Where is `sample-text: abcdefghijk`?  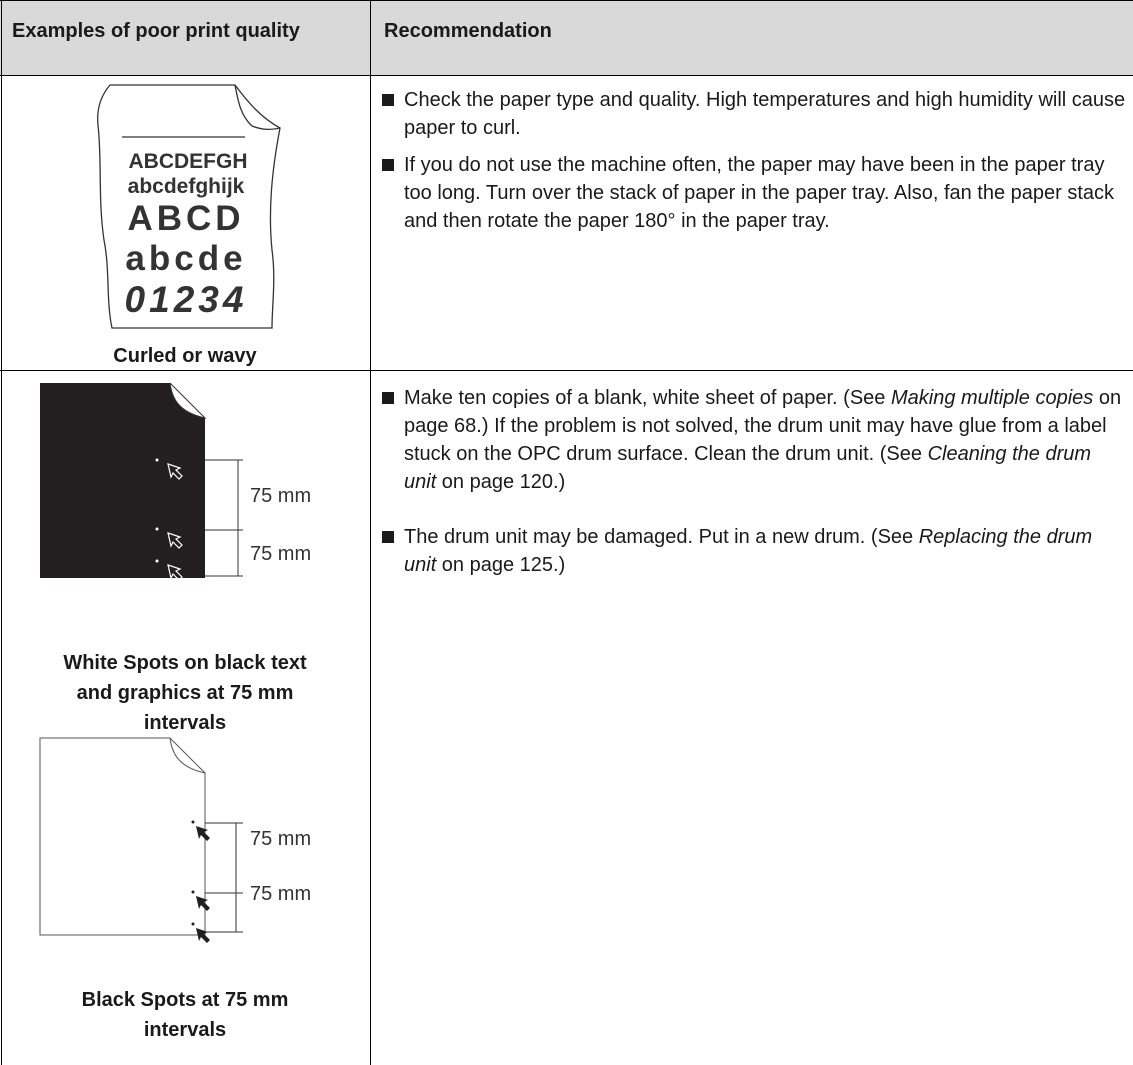 sample-text: abcdefghijk is located at coordinates (186, 186).